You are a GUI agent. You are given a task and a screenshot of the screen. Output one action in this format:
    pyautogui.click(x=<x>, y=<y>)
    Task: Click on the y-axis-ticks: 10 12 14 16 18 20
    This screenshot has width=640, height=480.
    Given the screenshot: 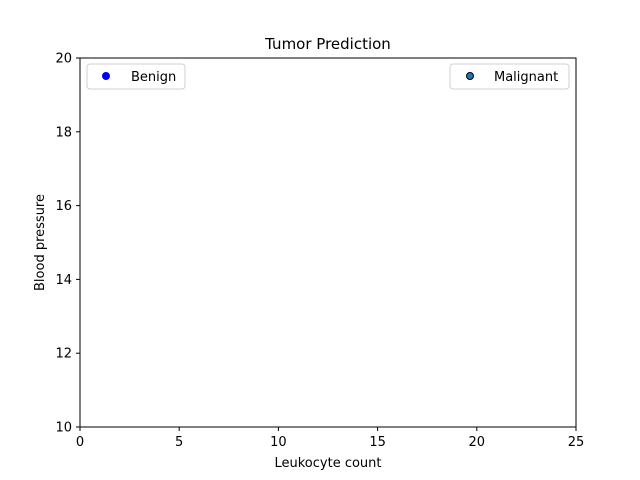 What is the action you would take?
    pyautogui.click(x=67, y=244)
    